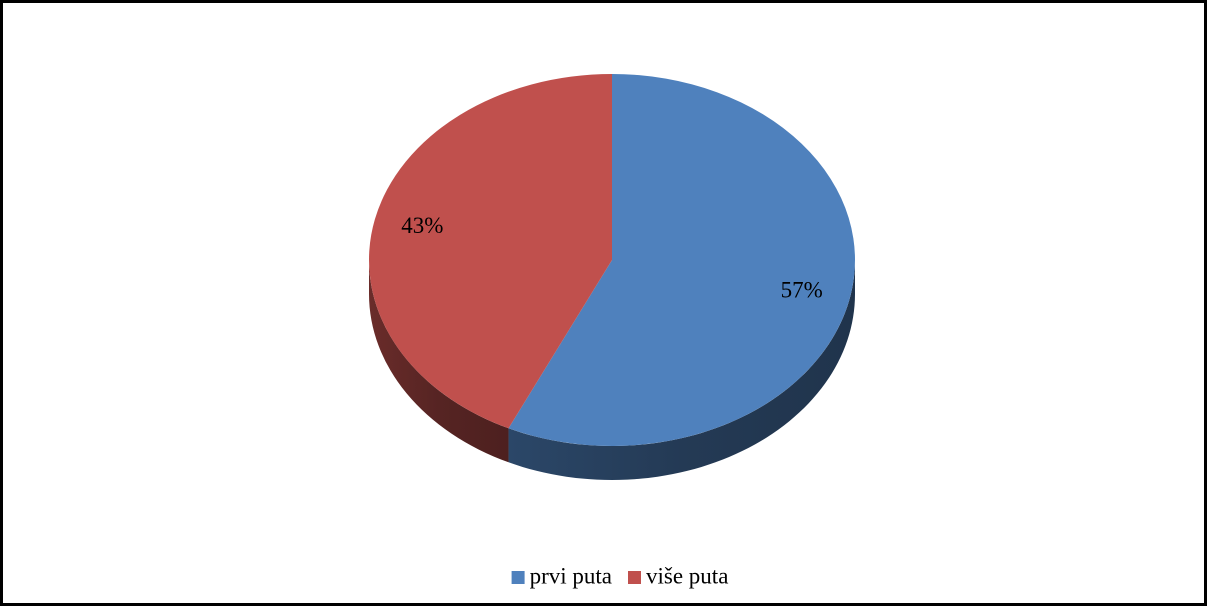 This screenshot has width=1207, height=606. What do you see at coordinates (422, 225) in the screenshot?
I see `data-label: 43%` at bounding box center [422, 225].